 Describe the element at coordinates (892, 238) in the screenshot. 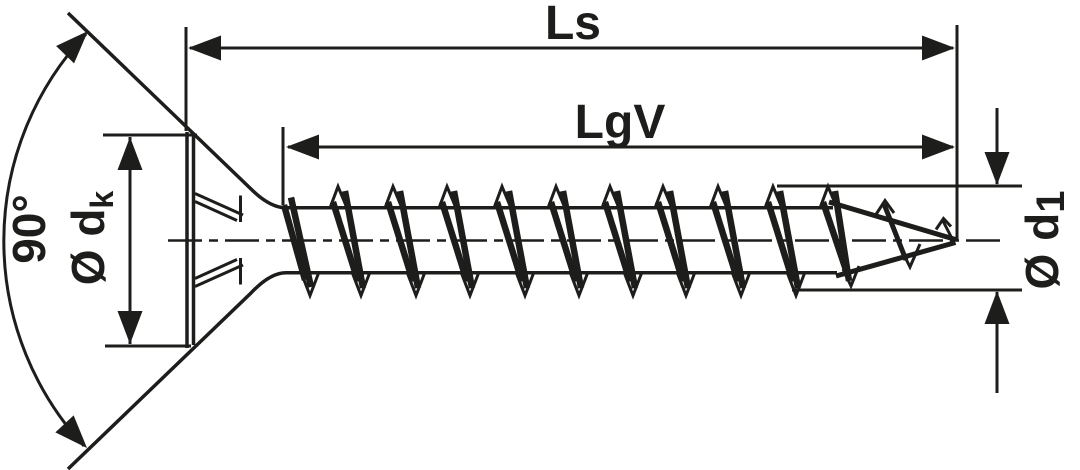

I see `screw-tip` at that location.